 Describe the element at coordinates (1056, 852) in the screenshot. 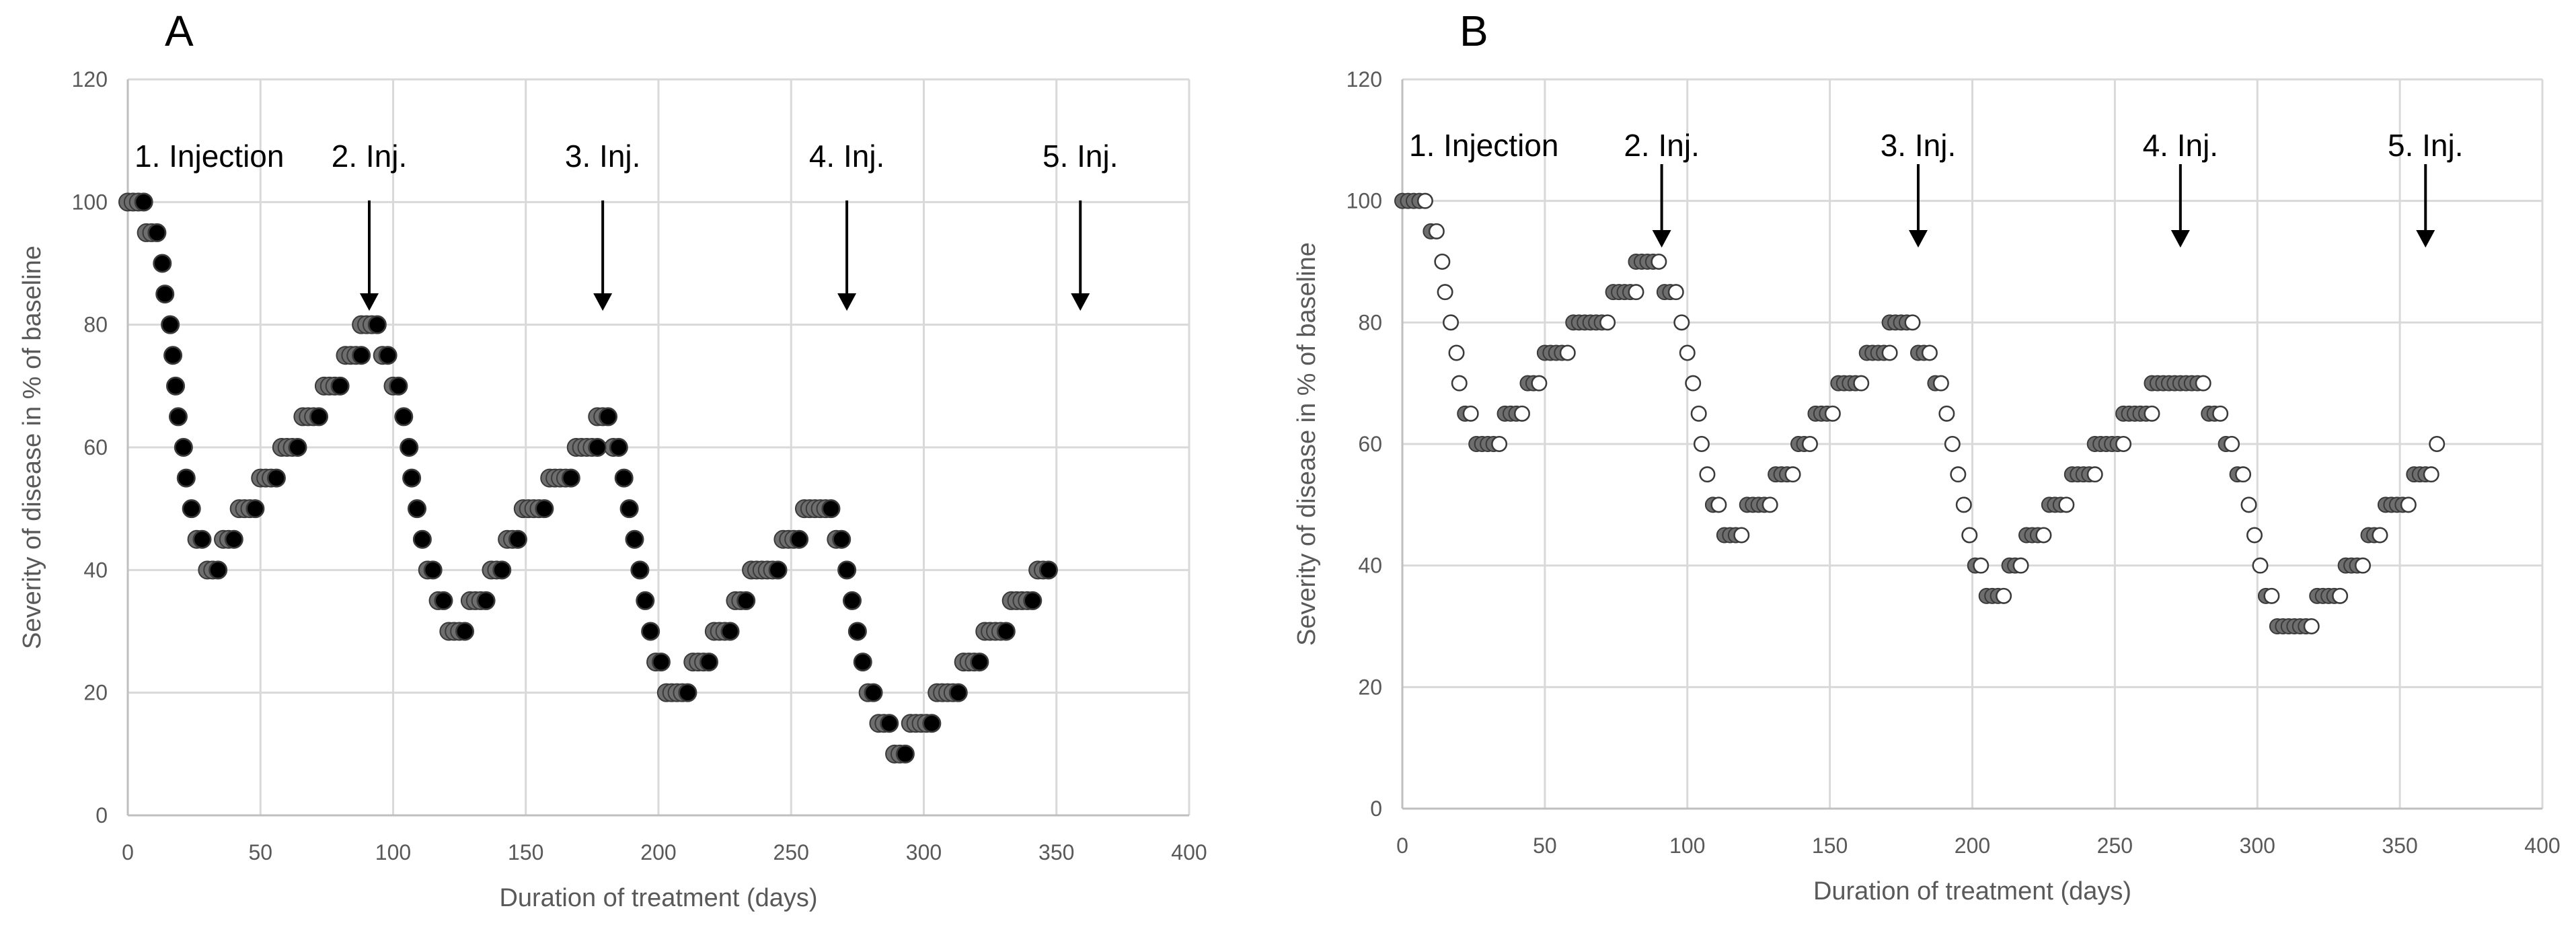

I see `panel-a-x-tick-label: 350` at that location.